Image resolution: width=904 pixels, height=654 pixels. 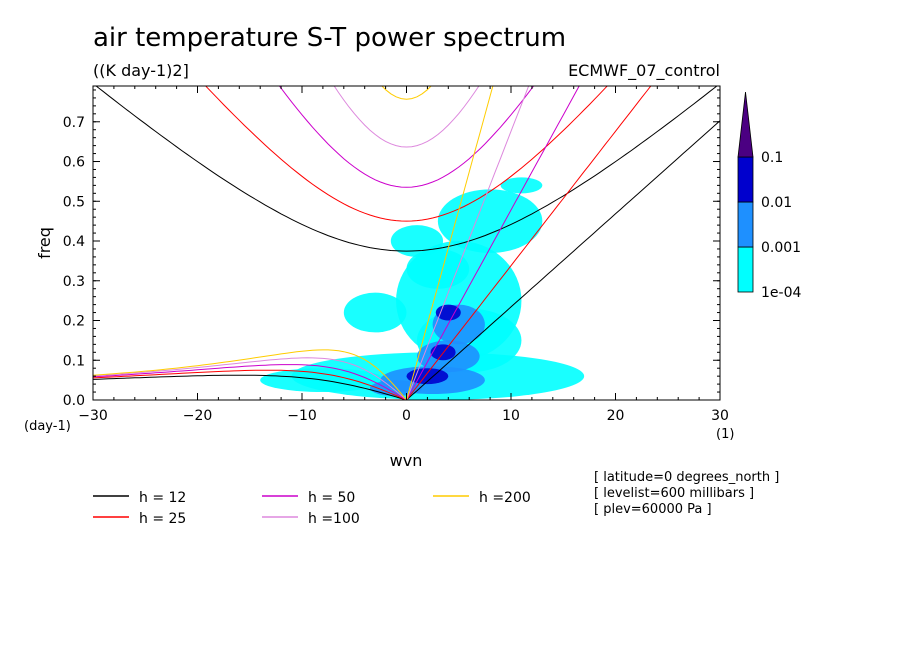 What do you see at coordinates (644, 71) in the screenshot?
I see `dataset-label: ECMWF_07_control` at bounding box center [644, 71].